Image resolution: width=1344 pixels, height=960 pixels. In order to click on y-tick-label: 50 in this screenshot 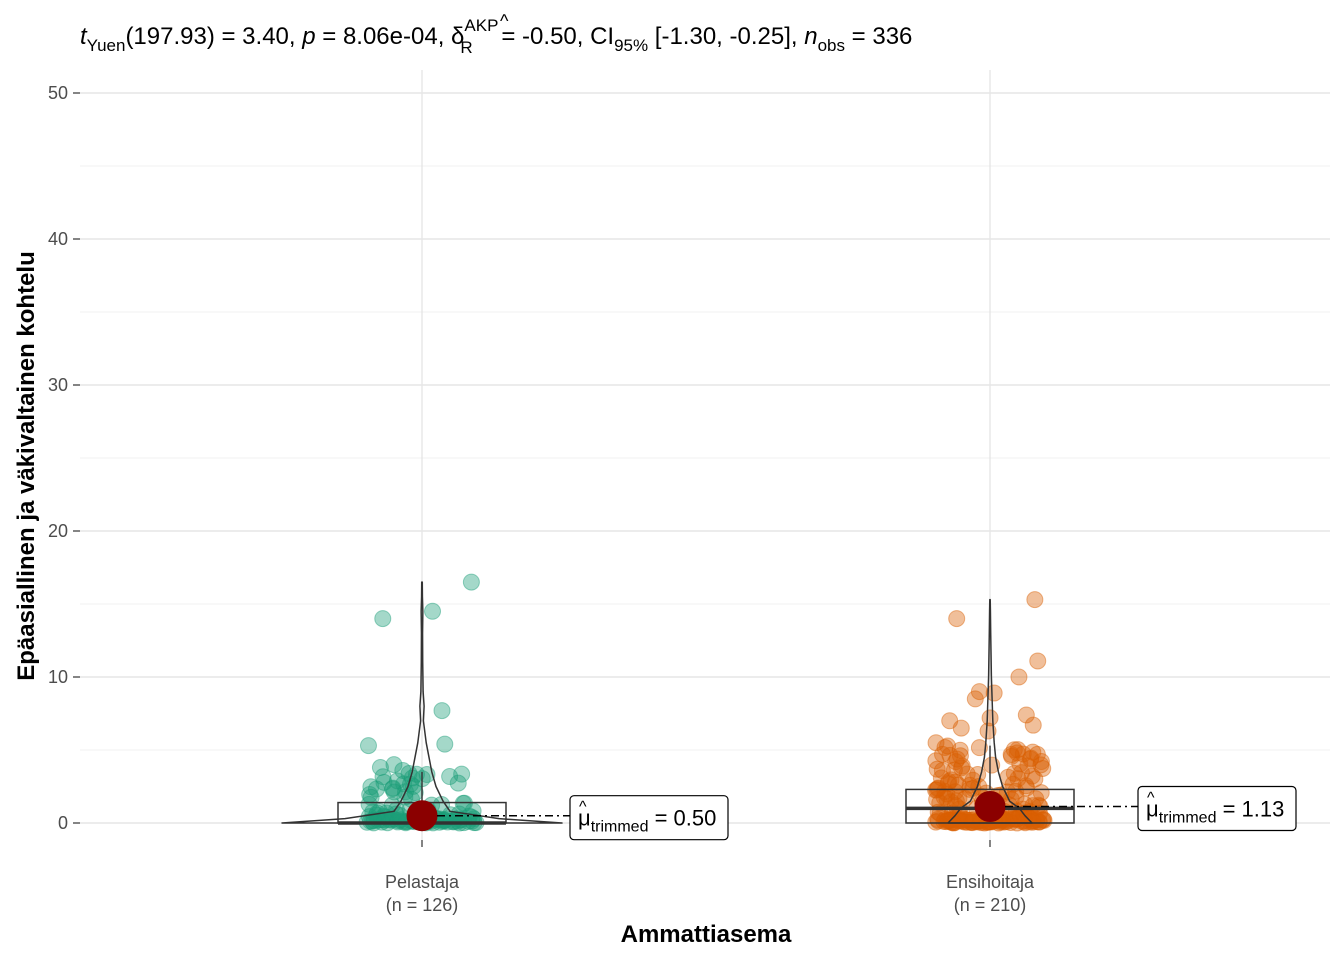, I will do `click(58, 93)`.